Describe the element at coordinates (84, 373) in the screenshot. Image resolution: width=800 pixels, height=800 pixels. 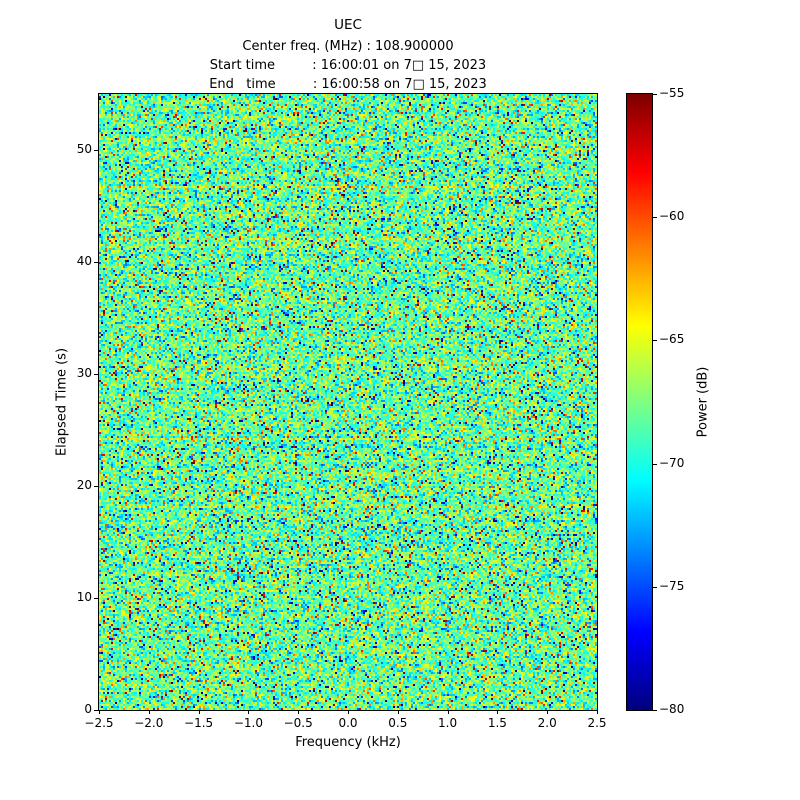
I see `y-tick-label: 30` at that location.